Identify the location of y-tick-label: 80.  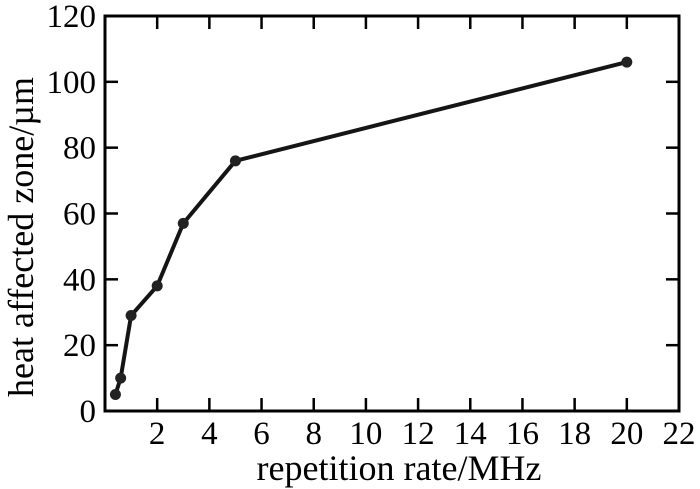
(79, 149).